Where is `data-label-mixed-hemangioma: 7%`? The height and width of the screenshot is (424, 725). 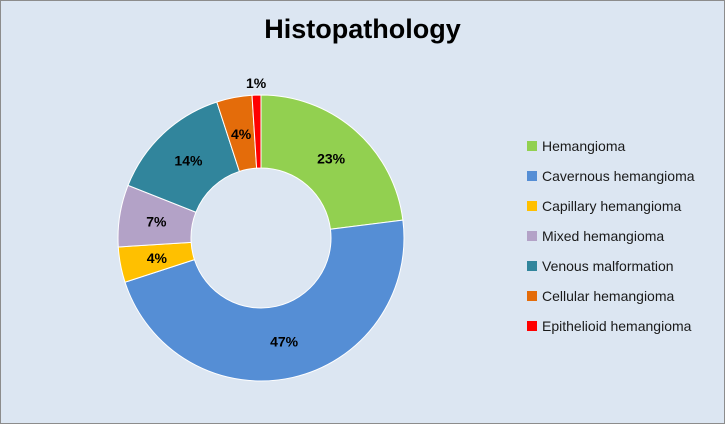
data-label-mixed-hemangioma: 7% is located at coordinates (156, 221).